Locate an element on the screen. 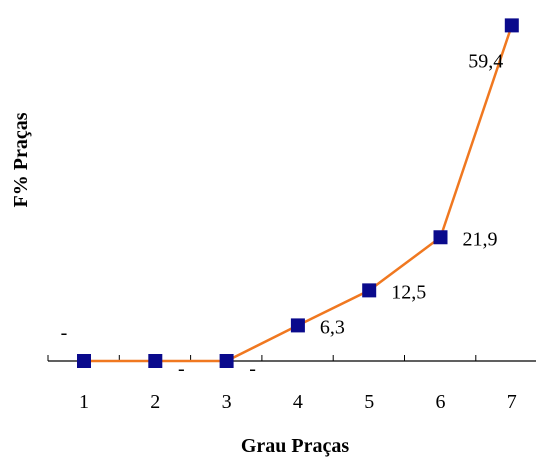  x-tick-label: 1 is located at coordinates (84, 402).